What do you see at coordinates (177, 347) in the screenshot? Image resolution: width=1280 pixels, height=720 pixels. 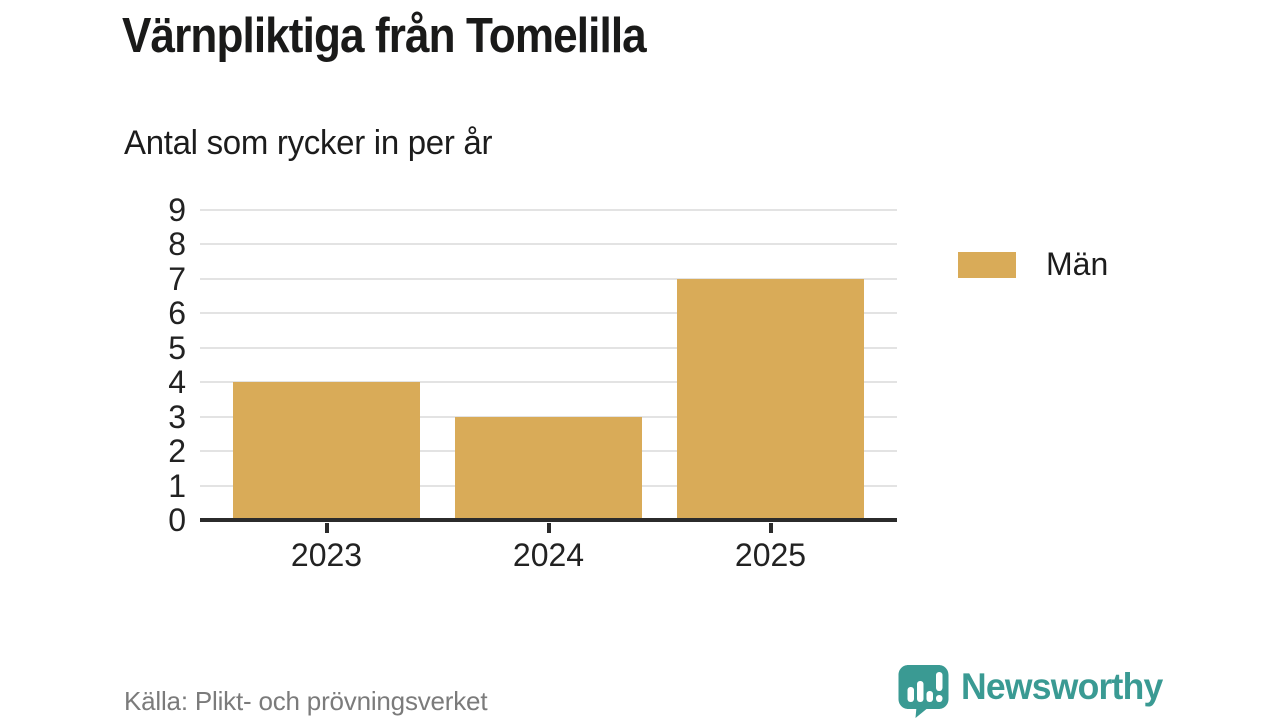 I see `y-tick-label-5: 5` at bounding box center [177, 347].